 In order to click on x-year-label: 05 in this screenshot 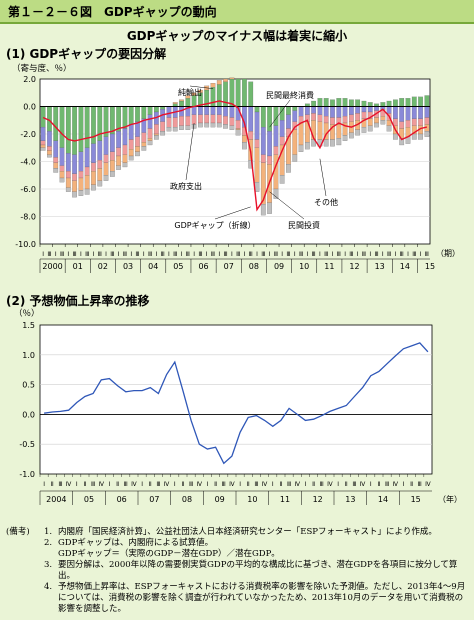, I will do `click(178, 266)`.